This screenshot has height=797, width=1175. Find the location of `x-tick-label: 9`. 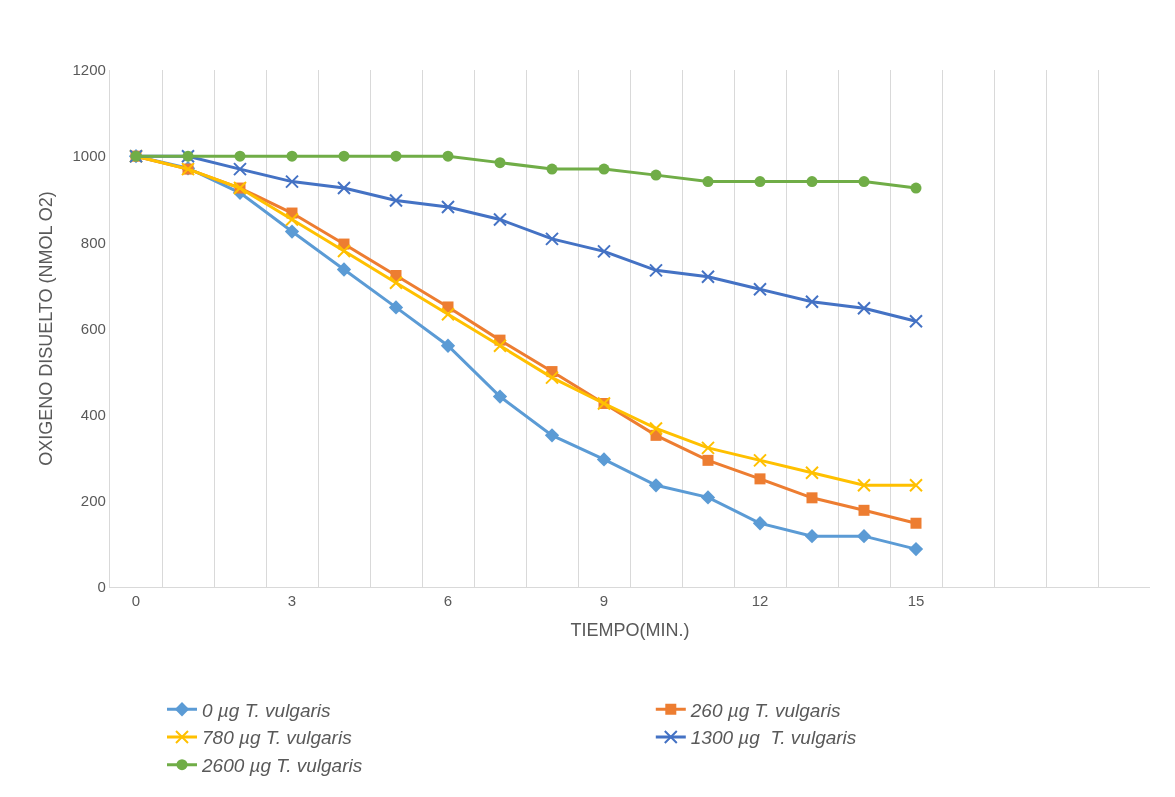

x-tick-label: 9 is located at coordinates (604, 601).